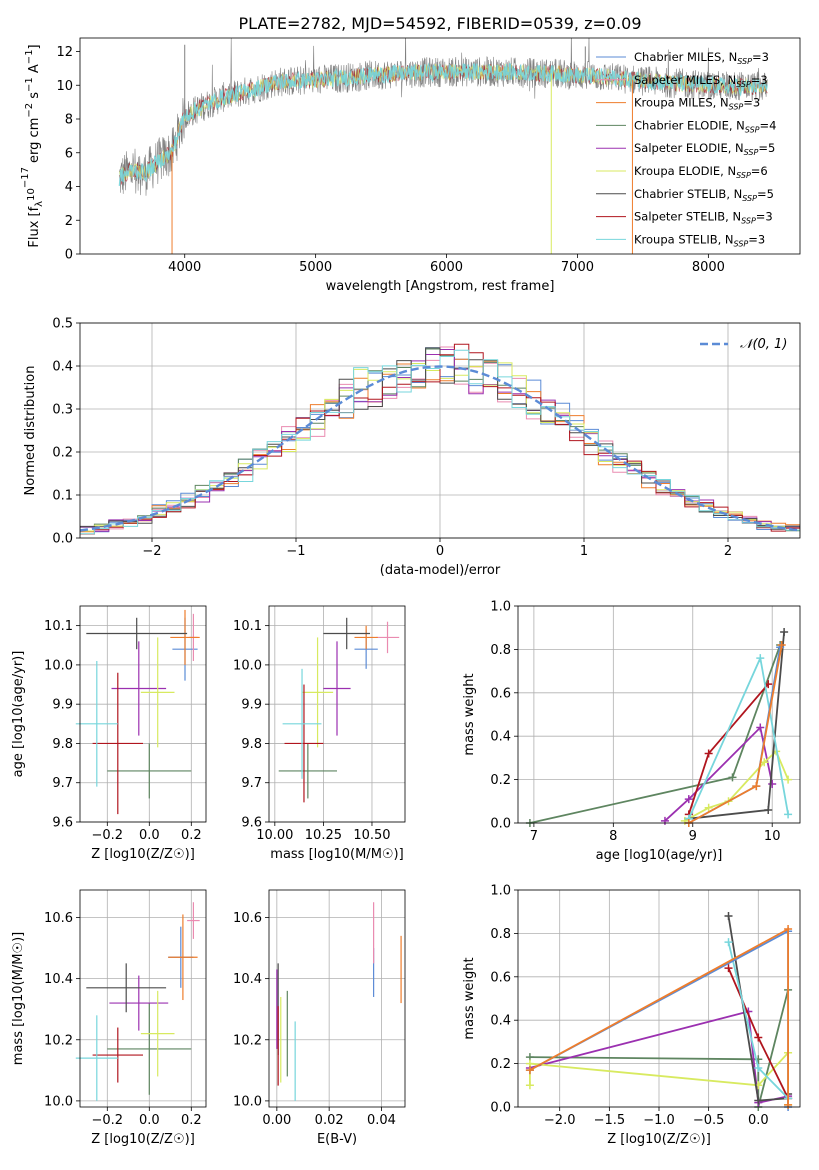 Image resolution: width=819 pixels, height=1170 pixels. What do you see at coordinates (191, 1120) in the screenshot?
I see `x-tick-label: 0.2` at bounding box center [191, 1120].